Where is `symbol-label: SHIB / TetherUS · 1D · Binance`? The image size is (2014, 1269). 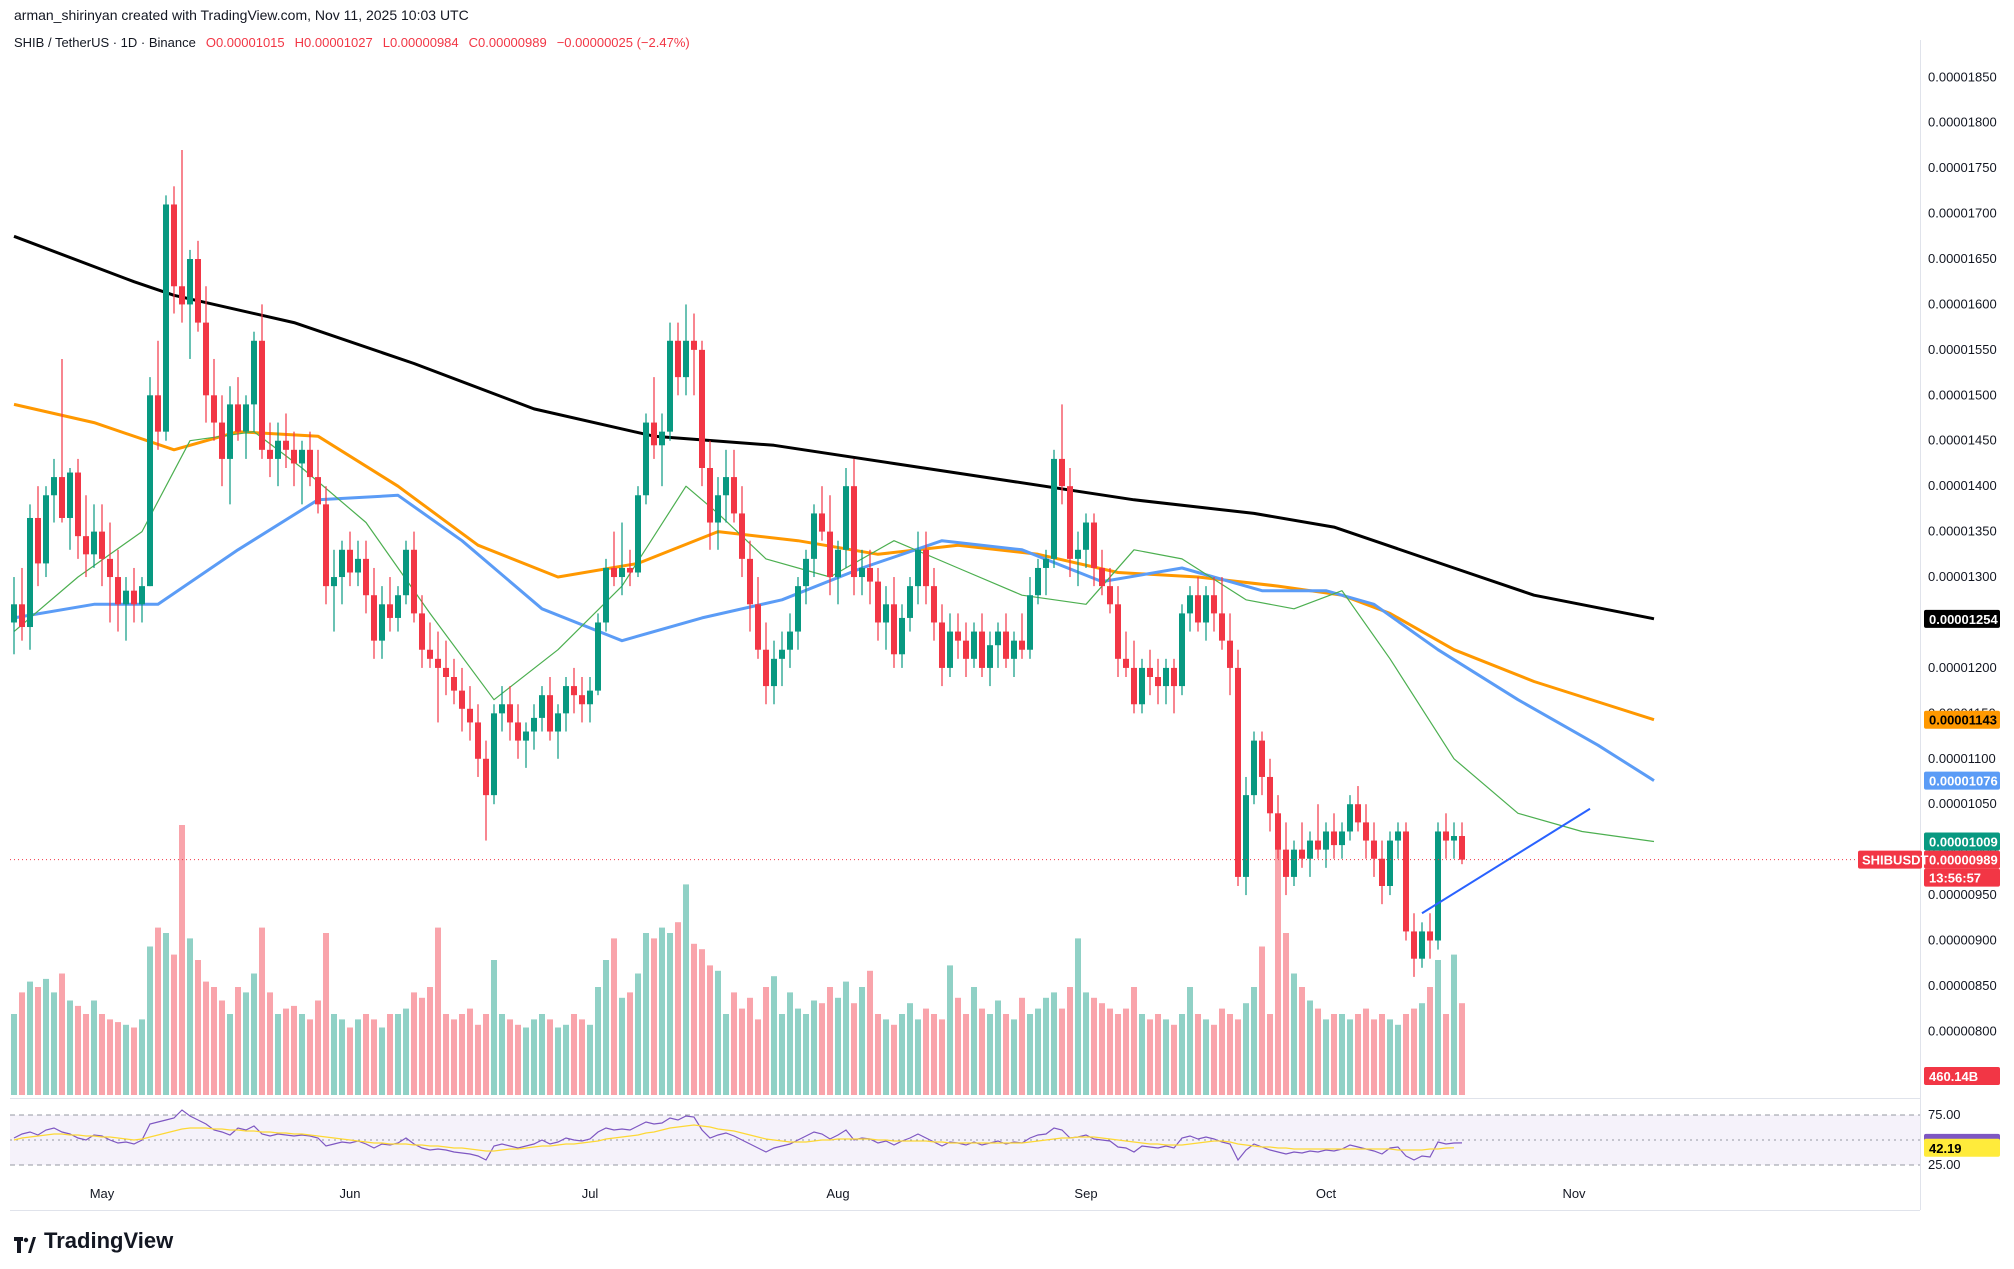 symbol-label: SHIB / TetherUS · 1D · Binance is located at coordinates (105, 42).